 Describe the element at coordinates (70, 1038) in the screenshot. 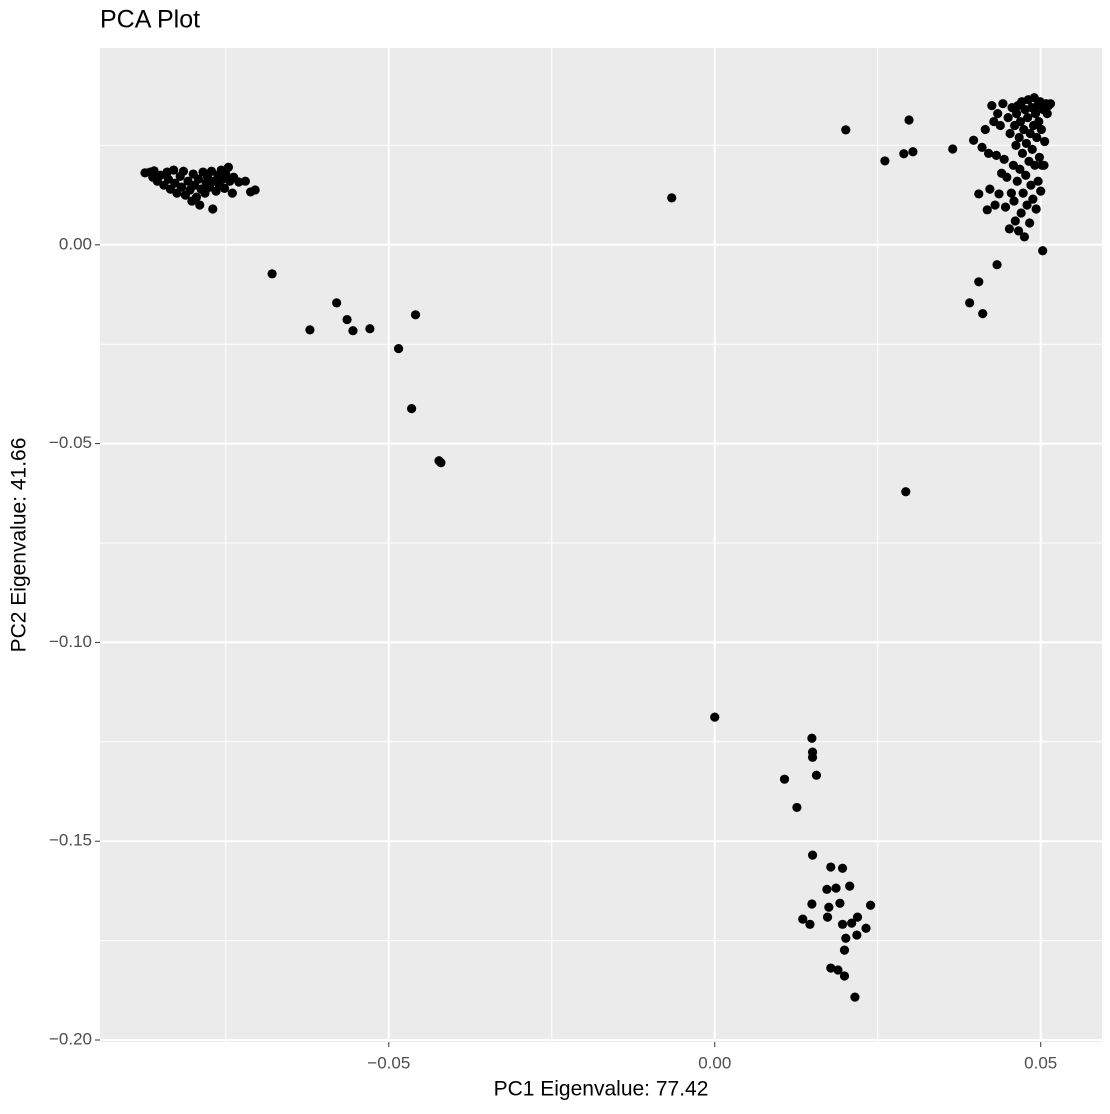

I see `y-tick-label: −0.20` at that location.